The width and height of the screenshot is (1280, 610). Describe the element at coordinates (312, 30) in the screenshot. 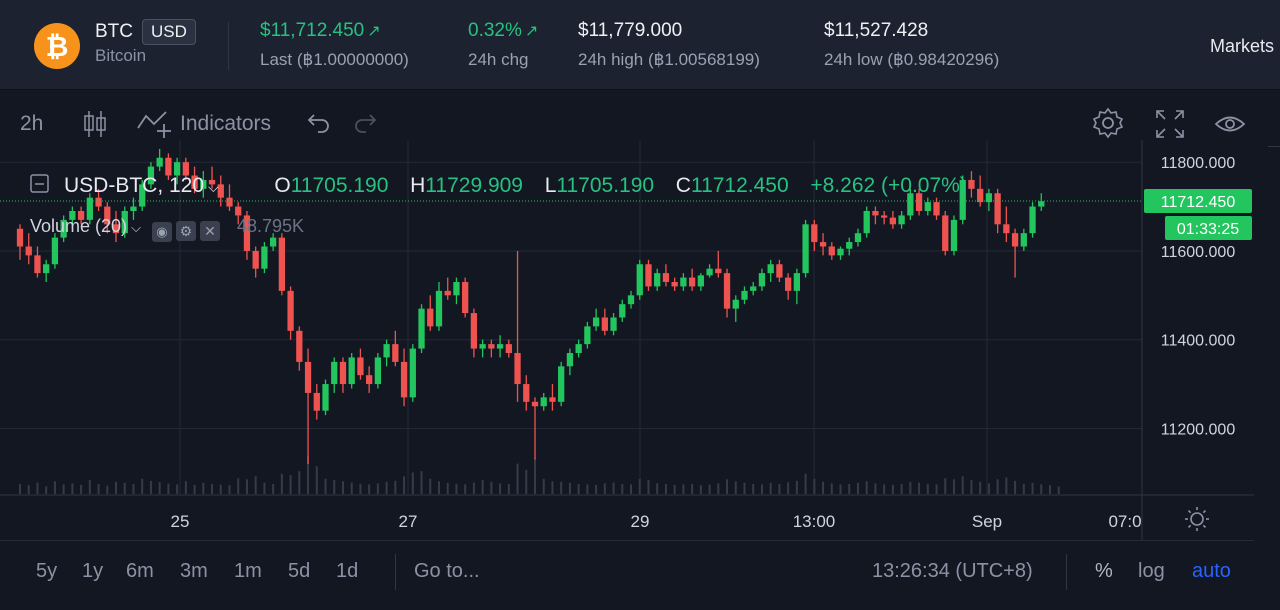

I see `last-price-value: $11,712.450` at that location.